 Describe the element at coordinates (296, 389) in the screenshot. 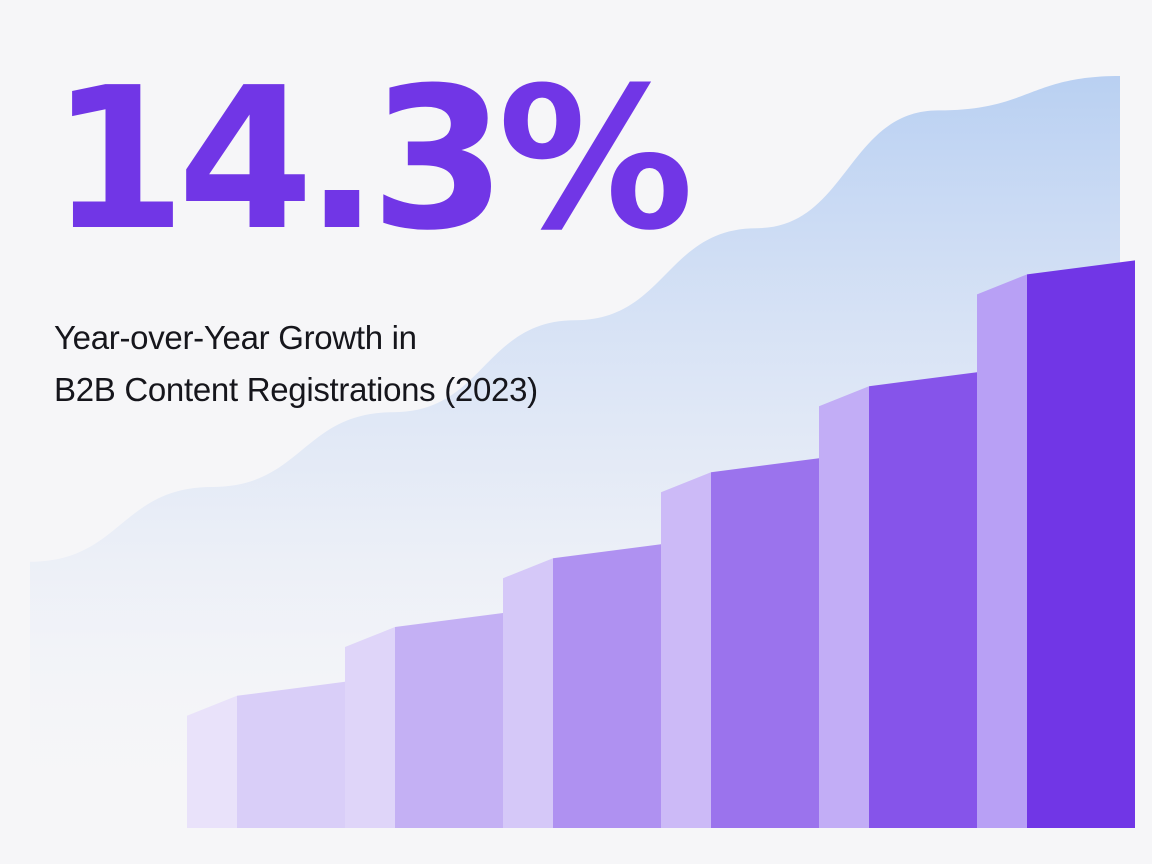

I see `subtitle-line-2: B2B Content Registrations (2023)` at that location.